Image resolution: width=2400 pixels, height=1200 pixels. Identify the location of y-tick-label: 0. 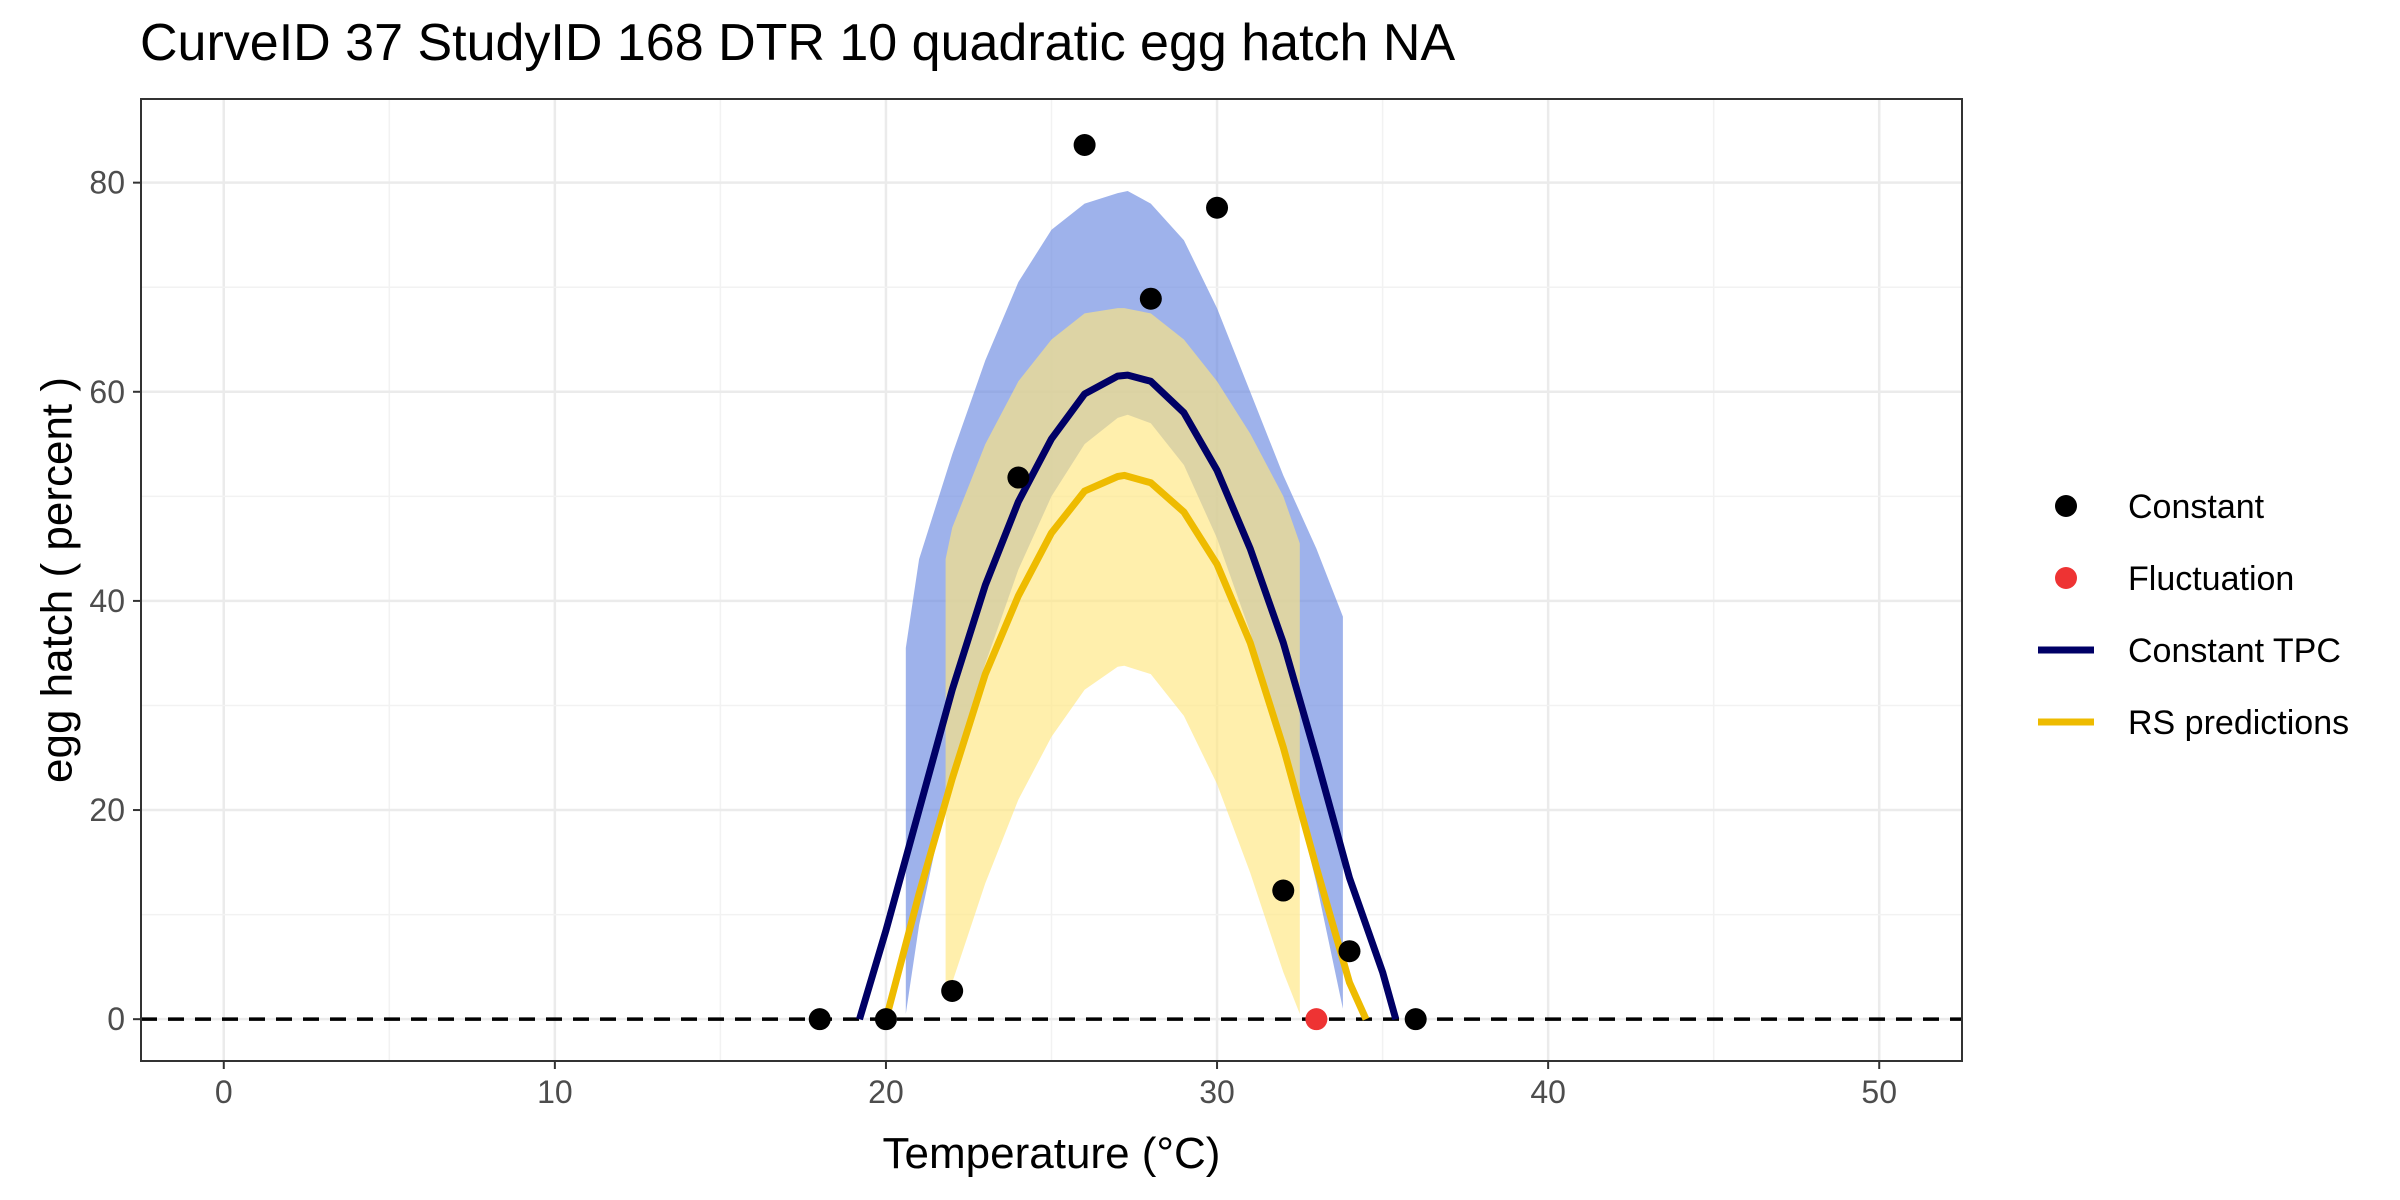
(116, 1019).